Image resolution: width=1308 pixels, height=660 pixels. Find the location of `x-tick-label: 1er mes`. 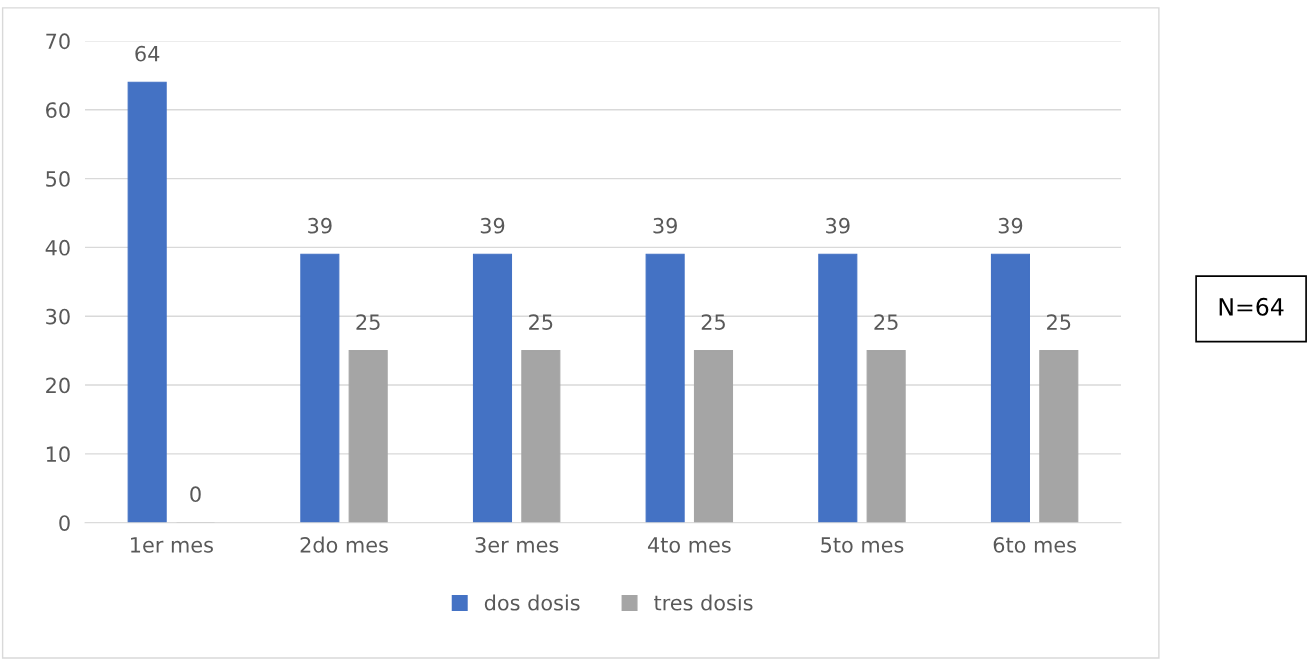

x-tick-label: 1er mes is located at coordinates (172, 545).